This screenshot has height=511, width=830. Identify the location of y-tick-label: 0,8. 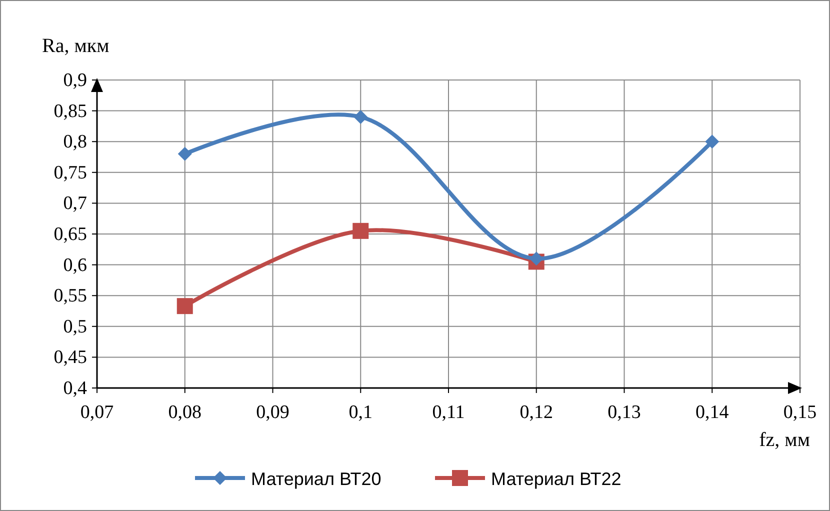
(75, 142).